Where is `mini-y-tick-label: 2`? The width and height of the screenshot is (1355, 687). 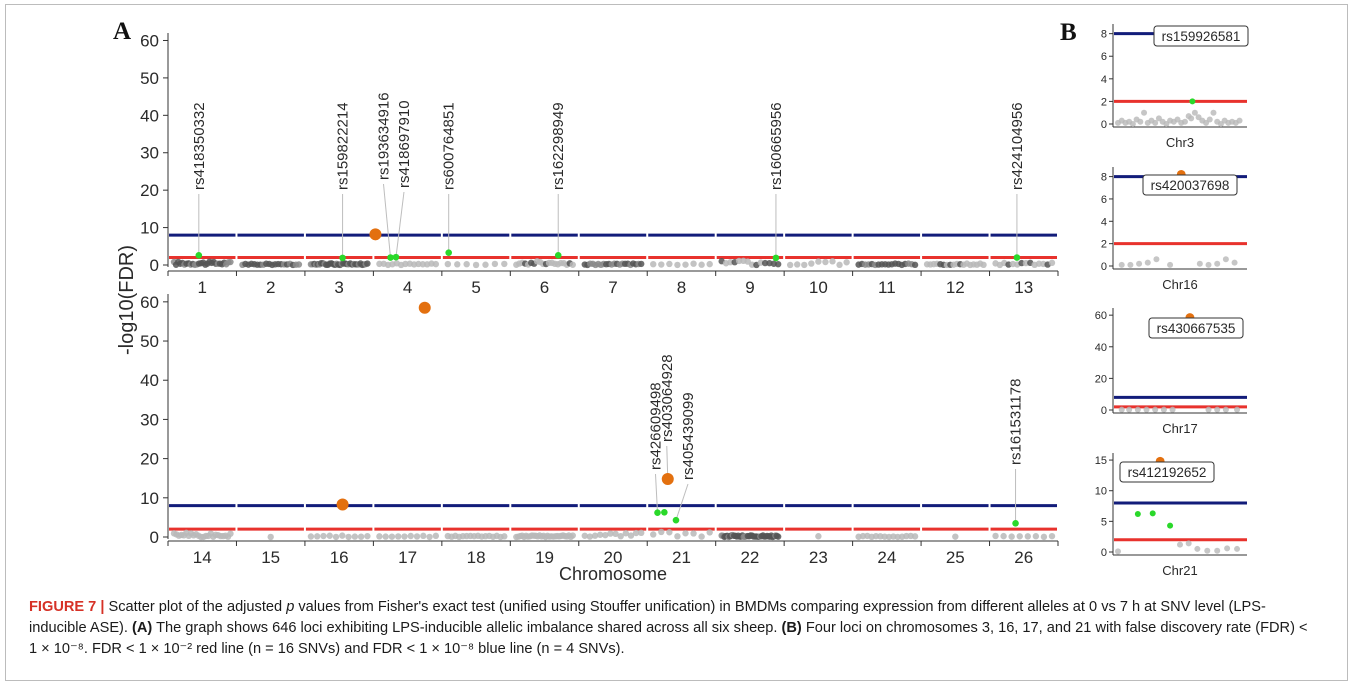
mini-y-tick-label: 2 is located at coordinates (1104, 245).